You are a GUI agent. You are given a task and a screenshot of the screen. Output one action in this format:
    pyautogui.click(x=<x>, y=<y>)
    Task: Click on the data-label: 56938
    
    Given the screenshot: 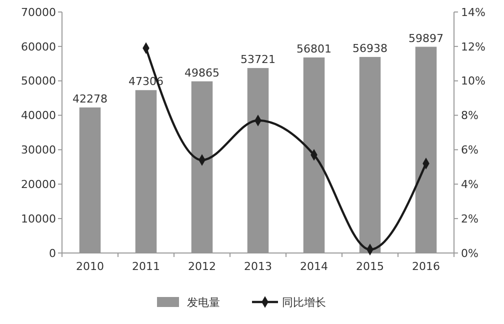 What is the action you would take?
    pyautogui.click(x=370, y=48)
    